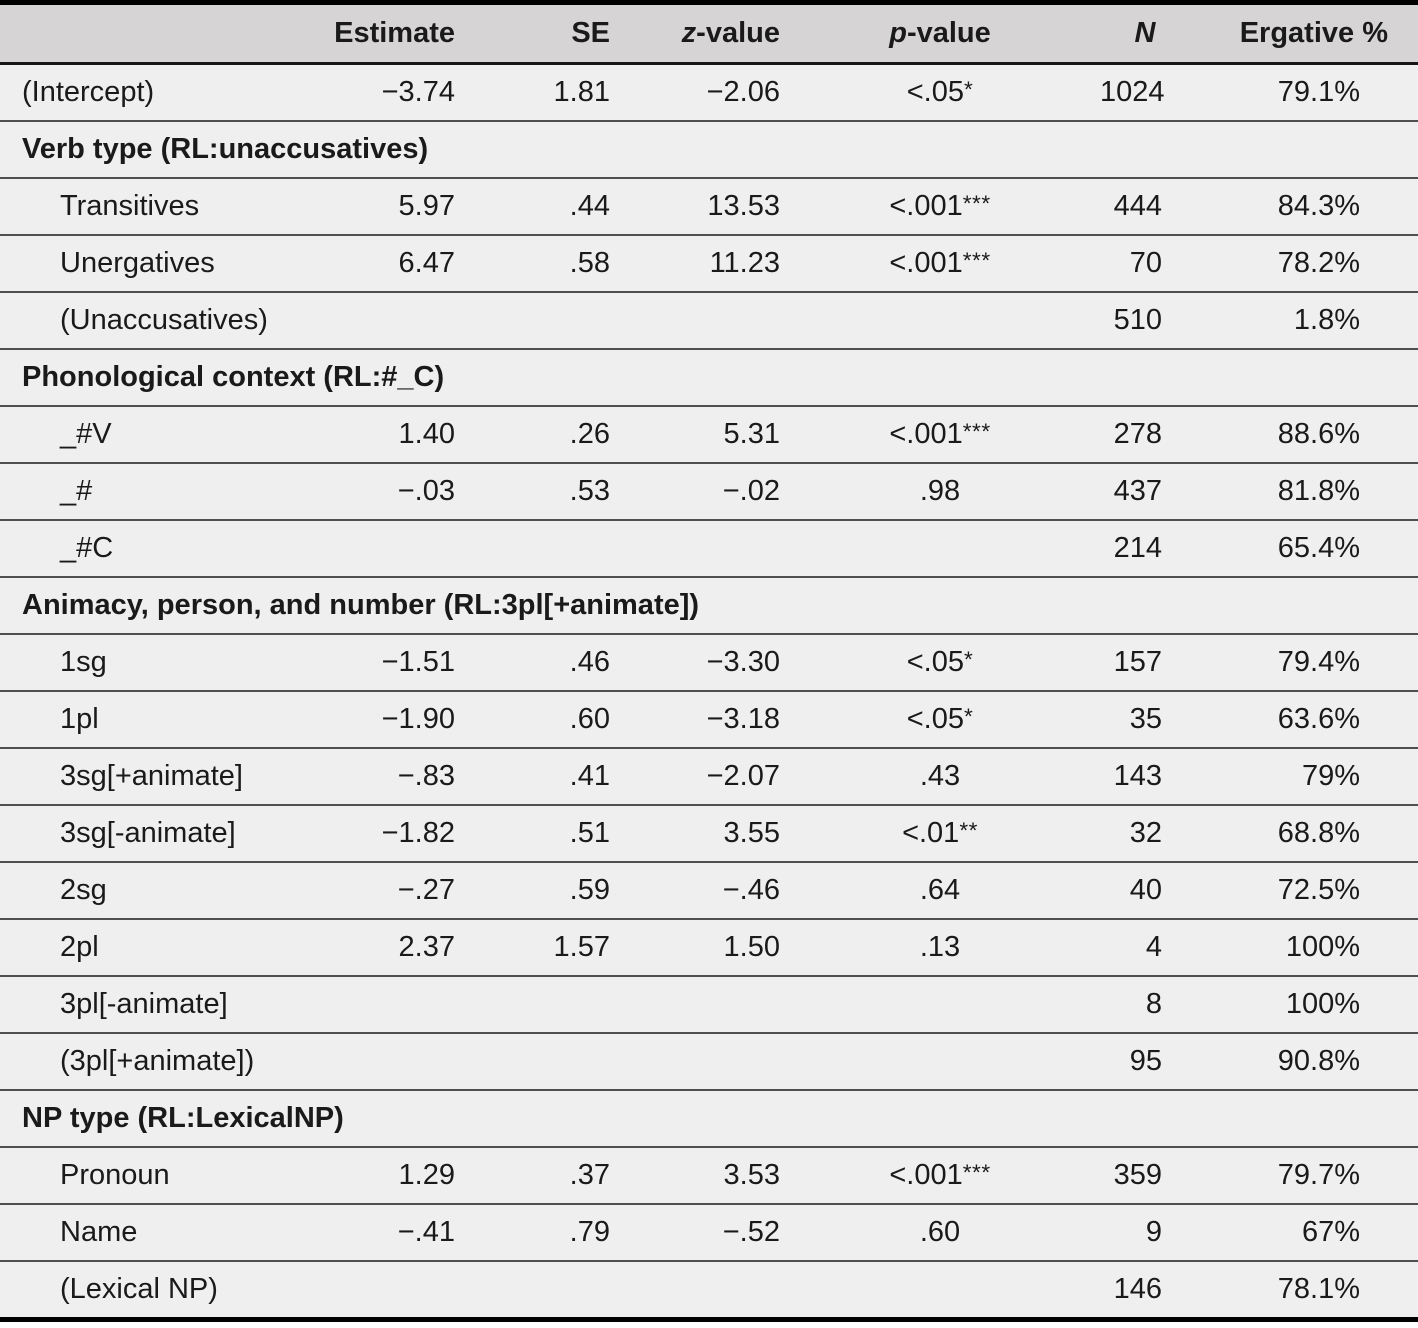 This screenshot has height=1328, width=1418. What do you see at coordinates (1145, 206) in the screenshot?
I see `n-cell: 444` at bounding box center [1145, 206].